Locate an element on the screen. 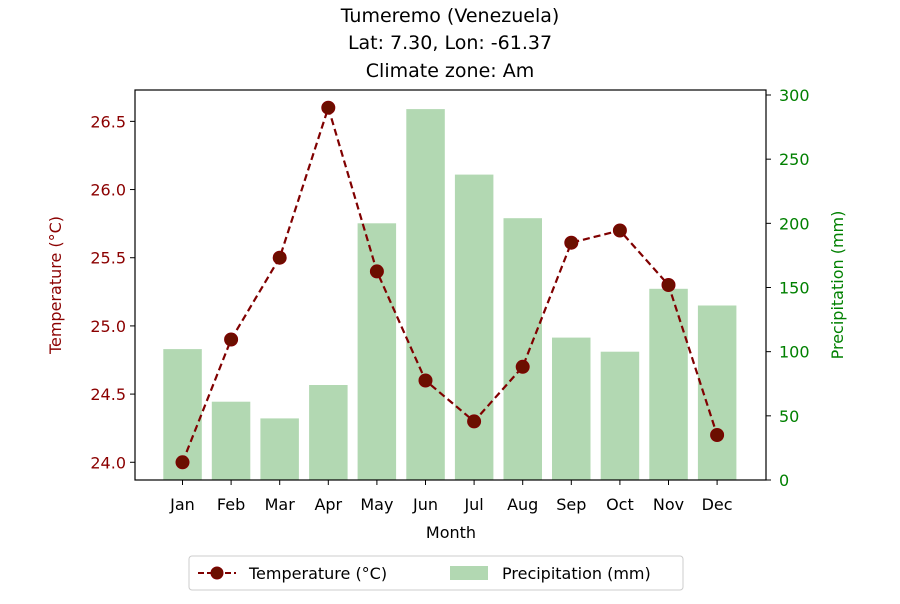  temperature-point-mar is located at coordinates (279, 257).